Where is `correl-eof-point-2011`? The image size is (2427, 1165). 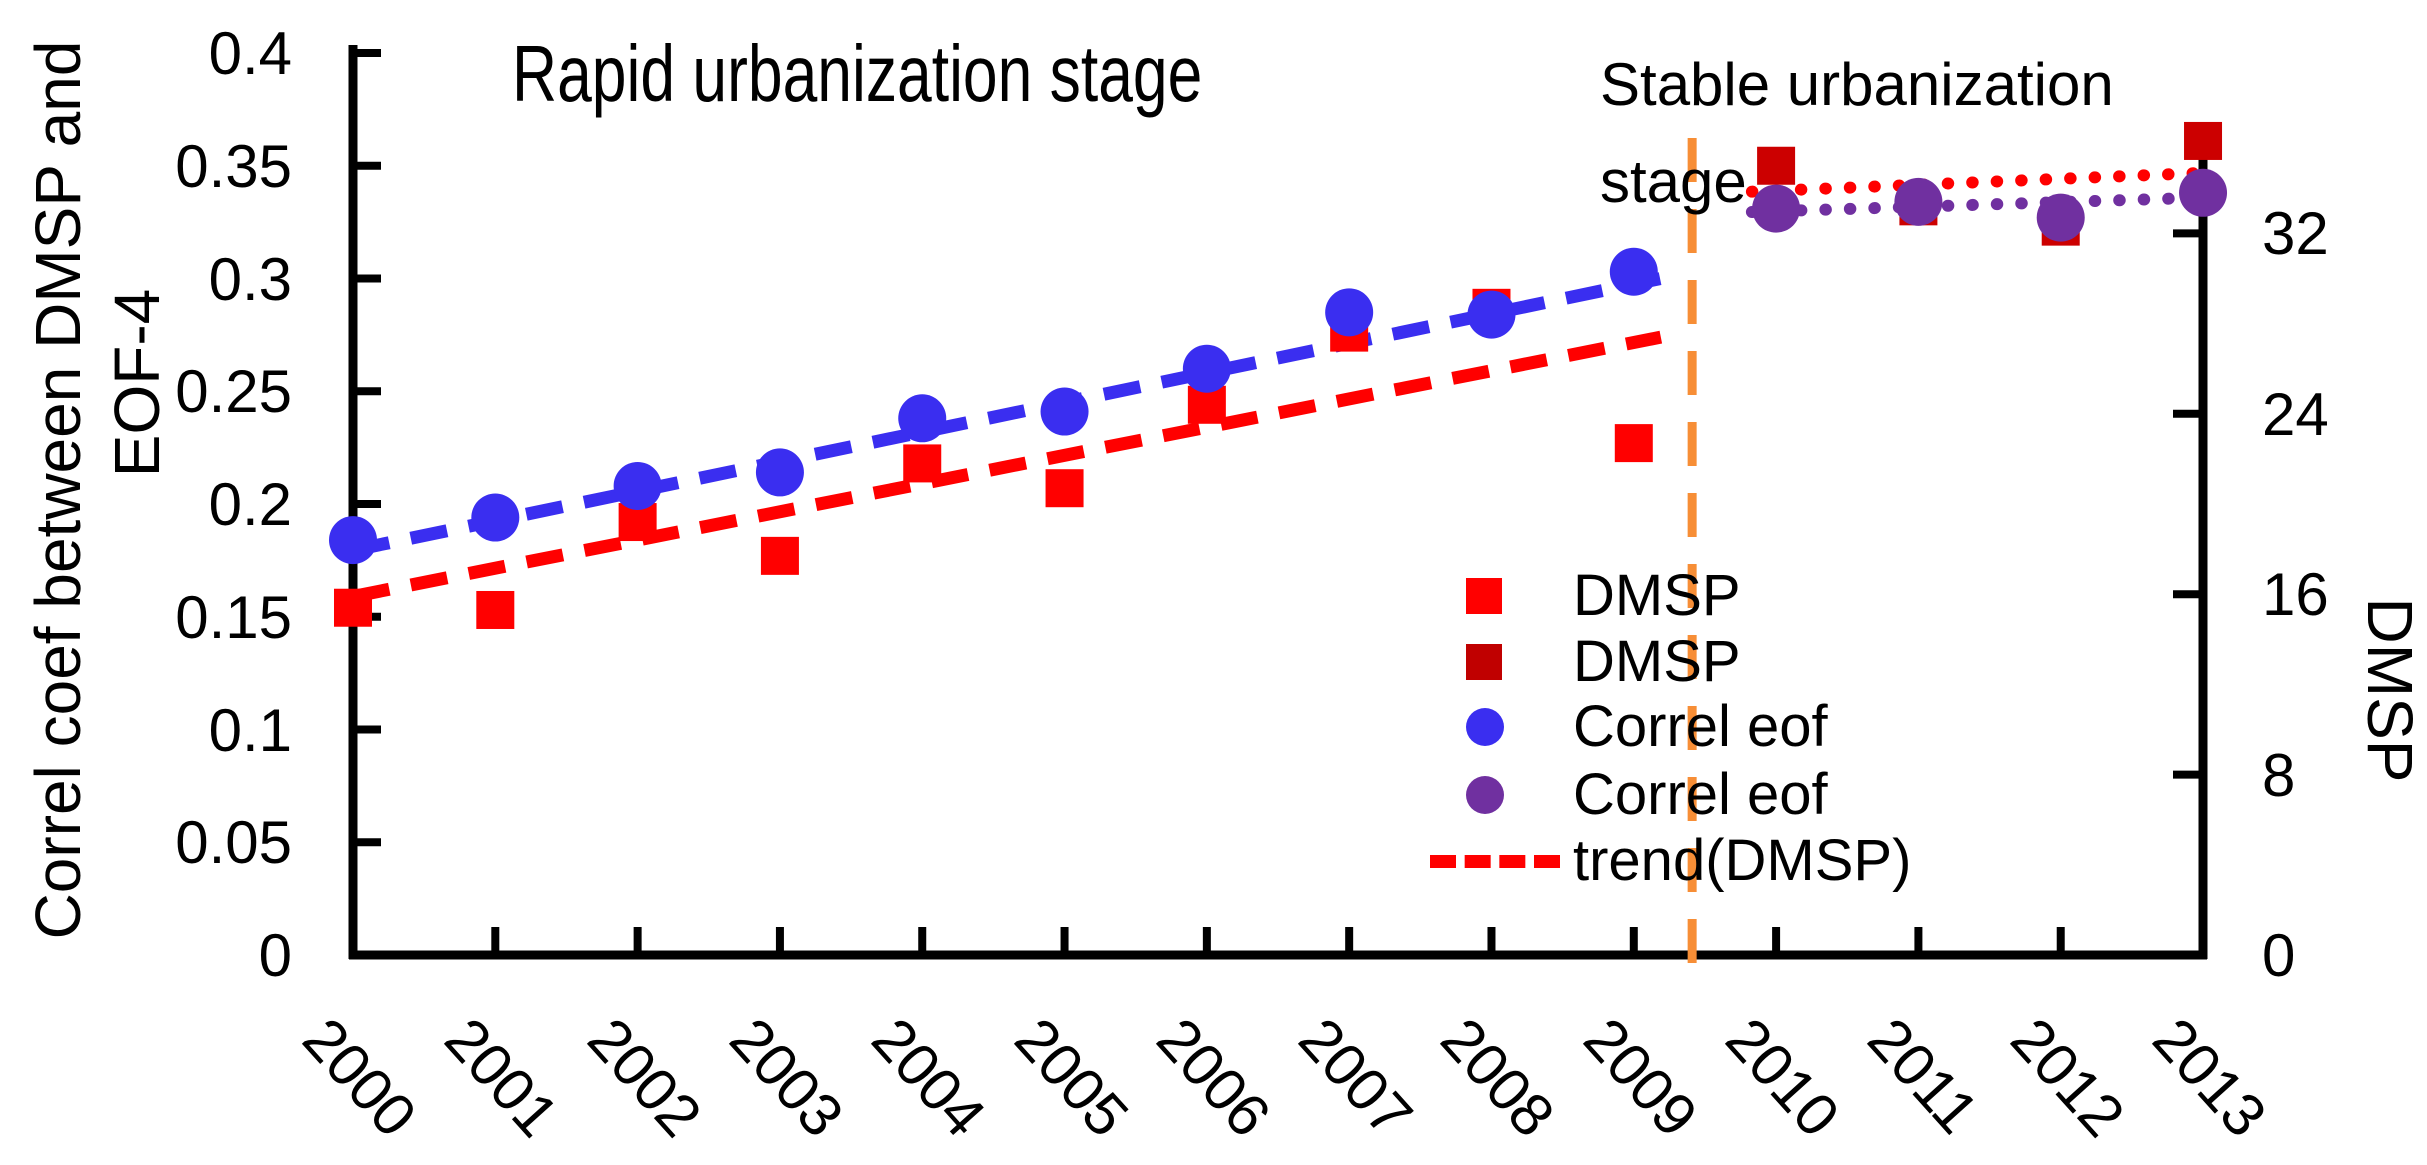 correl-eof-point-2011 is located at coordinates (1918, 201).